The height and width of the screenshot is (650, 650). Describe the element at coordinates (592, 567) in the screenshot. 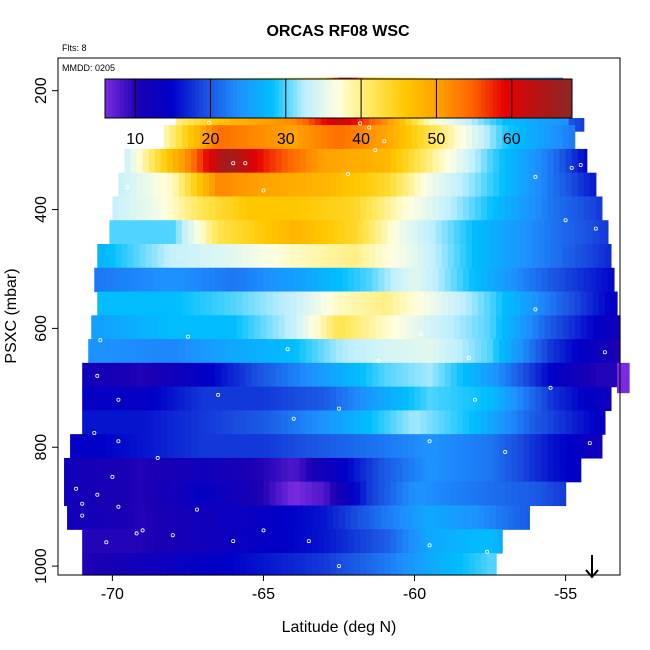

I see `down-arrow-icon` at that location.